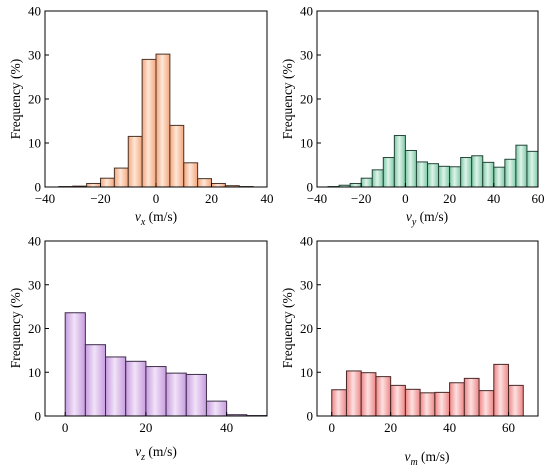 The width and height of the screenshot is (550, 471). I want to click on x-axis-title: vz (m/s), so click(156, 453).